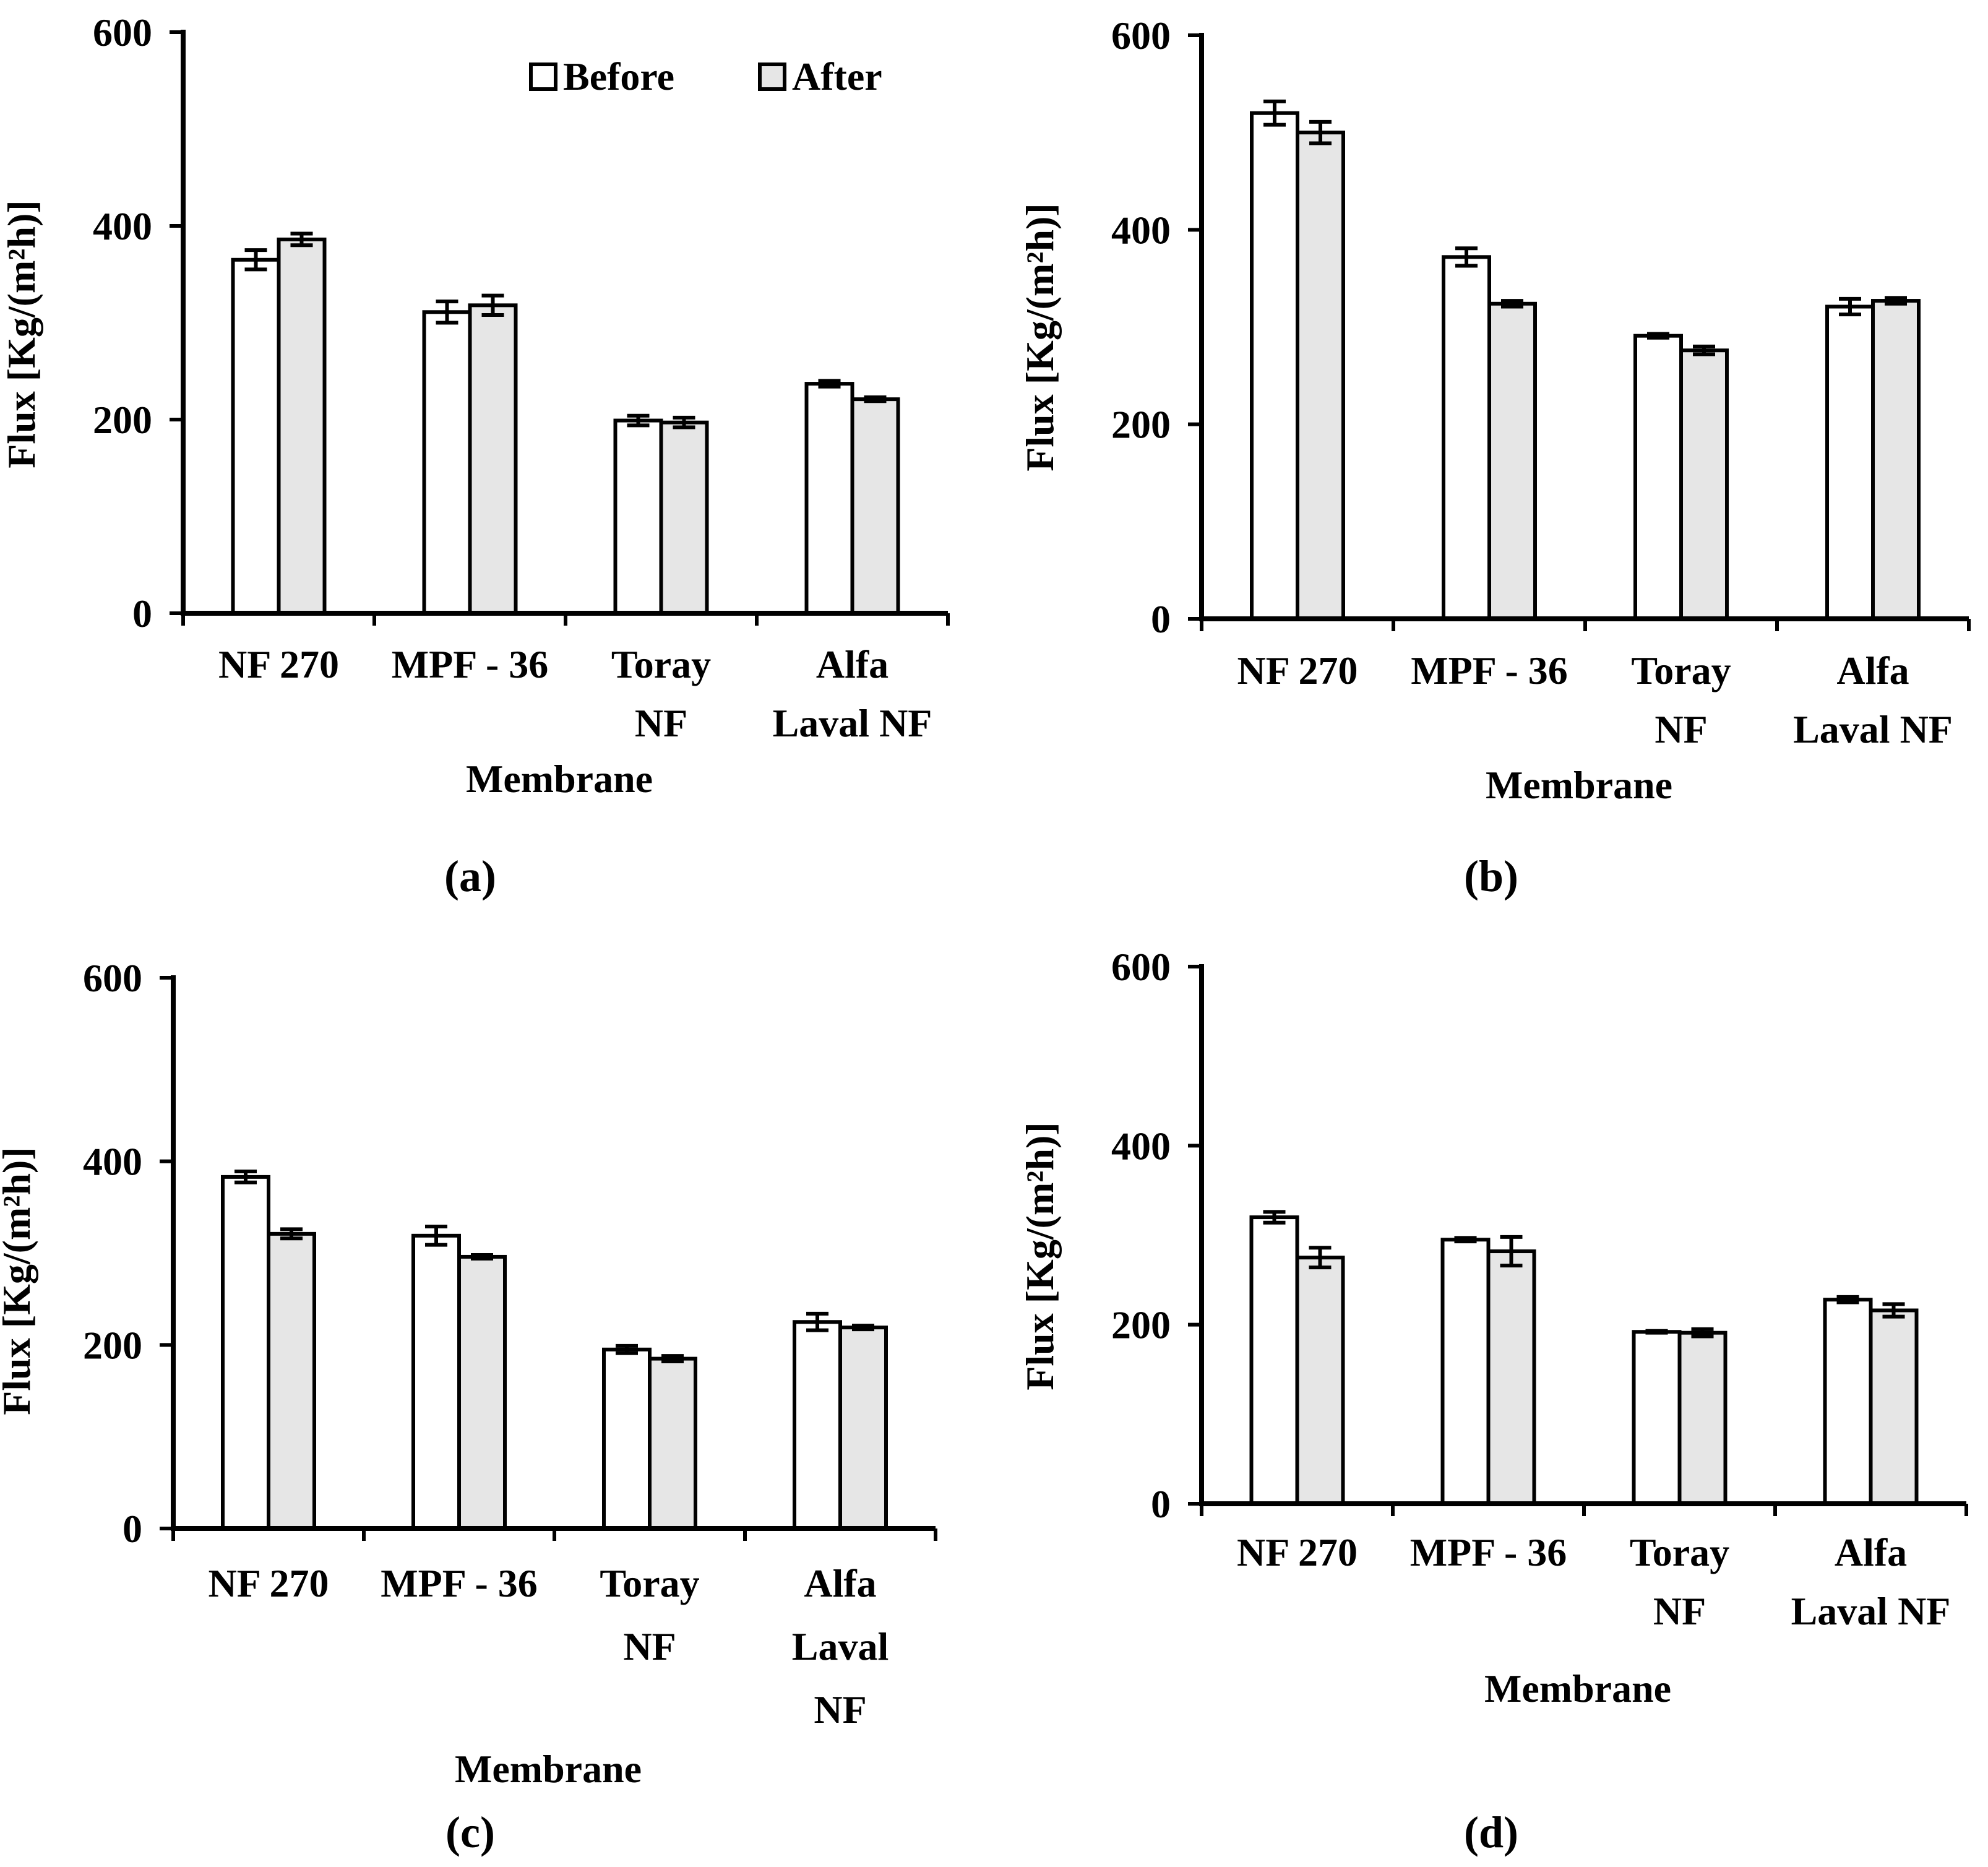  Describe the element at coordinates (772, 77) in the screenshot. I see `legend-after-swatch` at that location.